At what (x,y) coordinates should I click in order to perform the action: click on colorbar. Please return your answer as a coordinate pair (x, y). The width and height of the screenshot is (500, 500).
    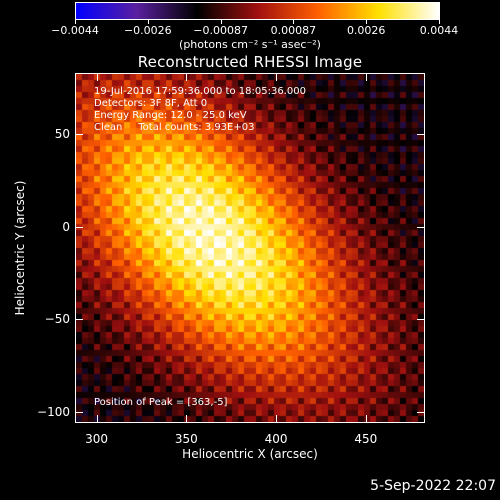
    Looking at the image, I should click on (257, 11).